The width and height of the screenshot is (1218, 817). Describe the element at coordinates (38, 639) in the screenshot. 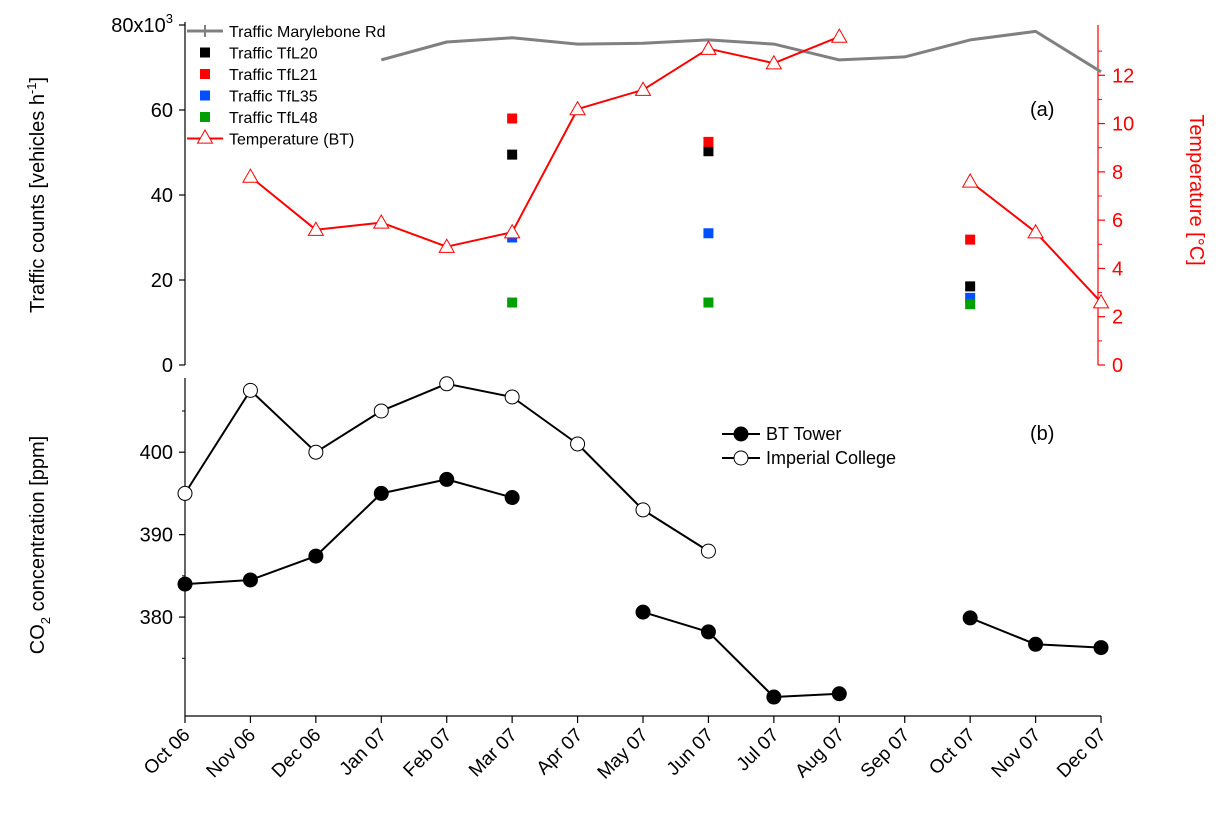

I see `y-axis-title-b-pre: CO` at that location.